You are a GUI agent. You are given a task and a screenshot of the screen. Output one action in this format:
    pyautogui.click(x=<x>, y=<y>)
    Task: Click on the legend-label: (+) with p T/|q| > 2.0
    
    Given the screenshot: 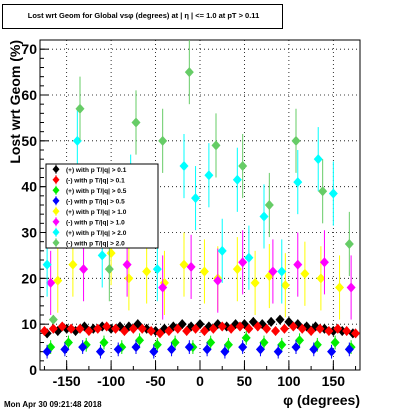 What is the action you would take?
    pyautogui.click(x=96, y=233)
    